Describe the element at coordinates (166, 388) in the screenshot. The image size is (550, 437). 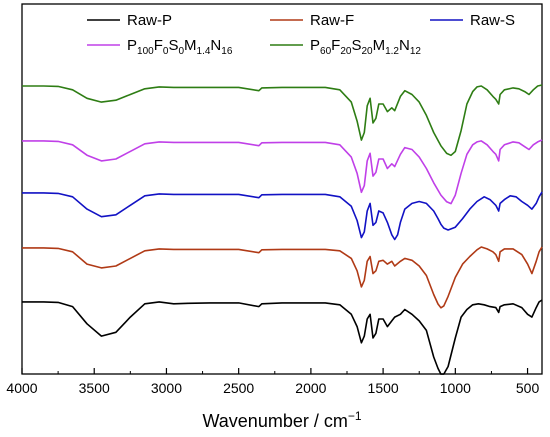
I see `x-tick-label: 3000` at that location.